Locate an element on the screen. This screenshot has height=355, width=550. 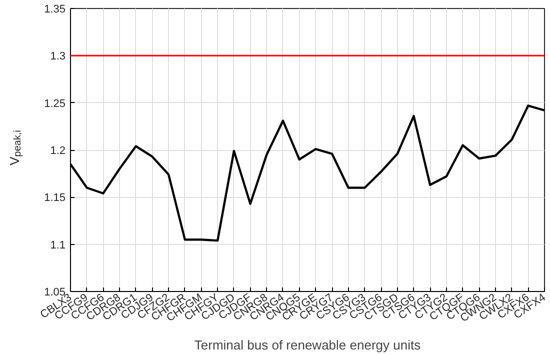
y-tick-label: 1.25 is located at coordinates (55, 104).